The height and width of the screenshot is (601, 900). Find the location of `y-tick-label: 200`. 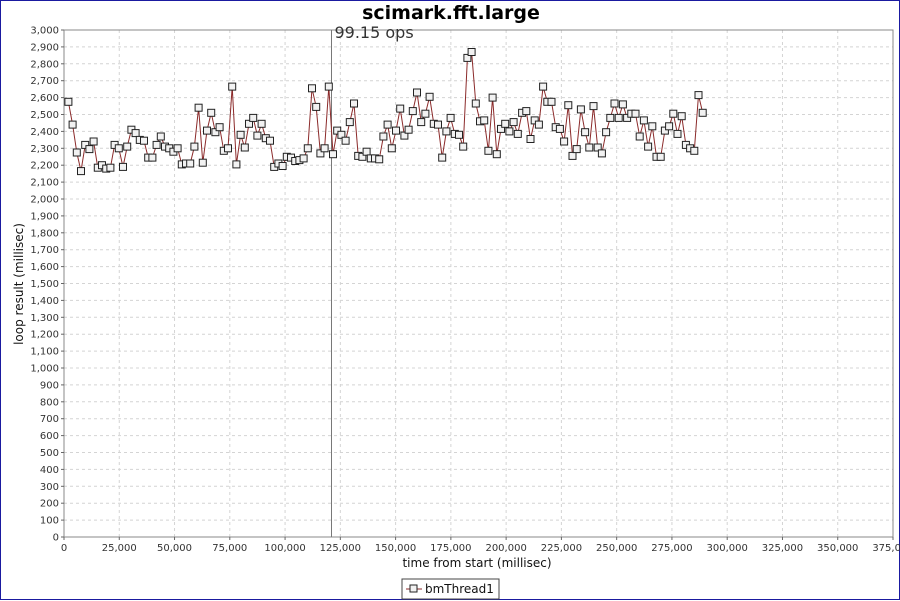

y-tick-label: 200 is located at coordinates (49, 504).